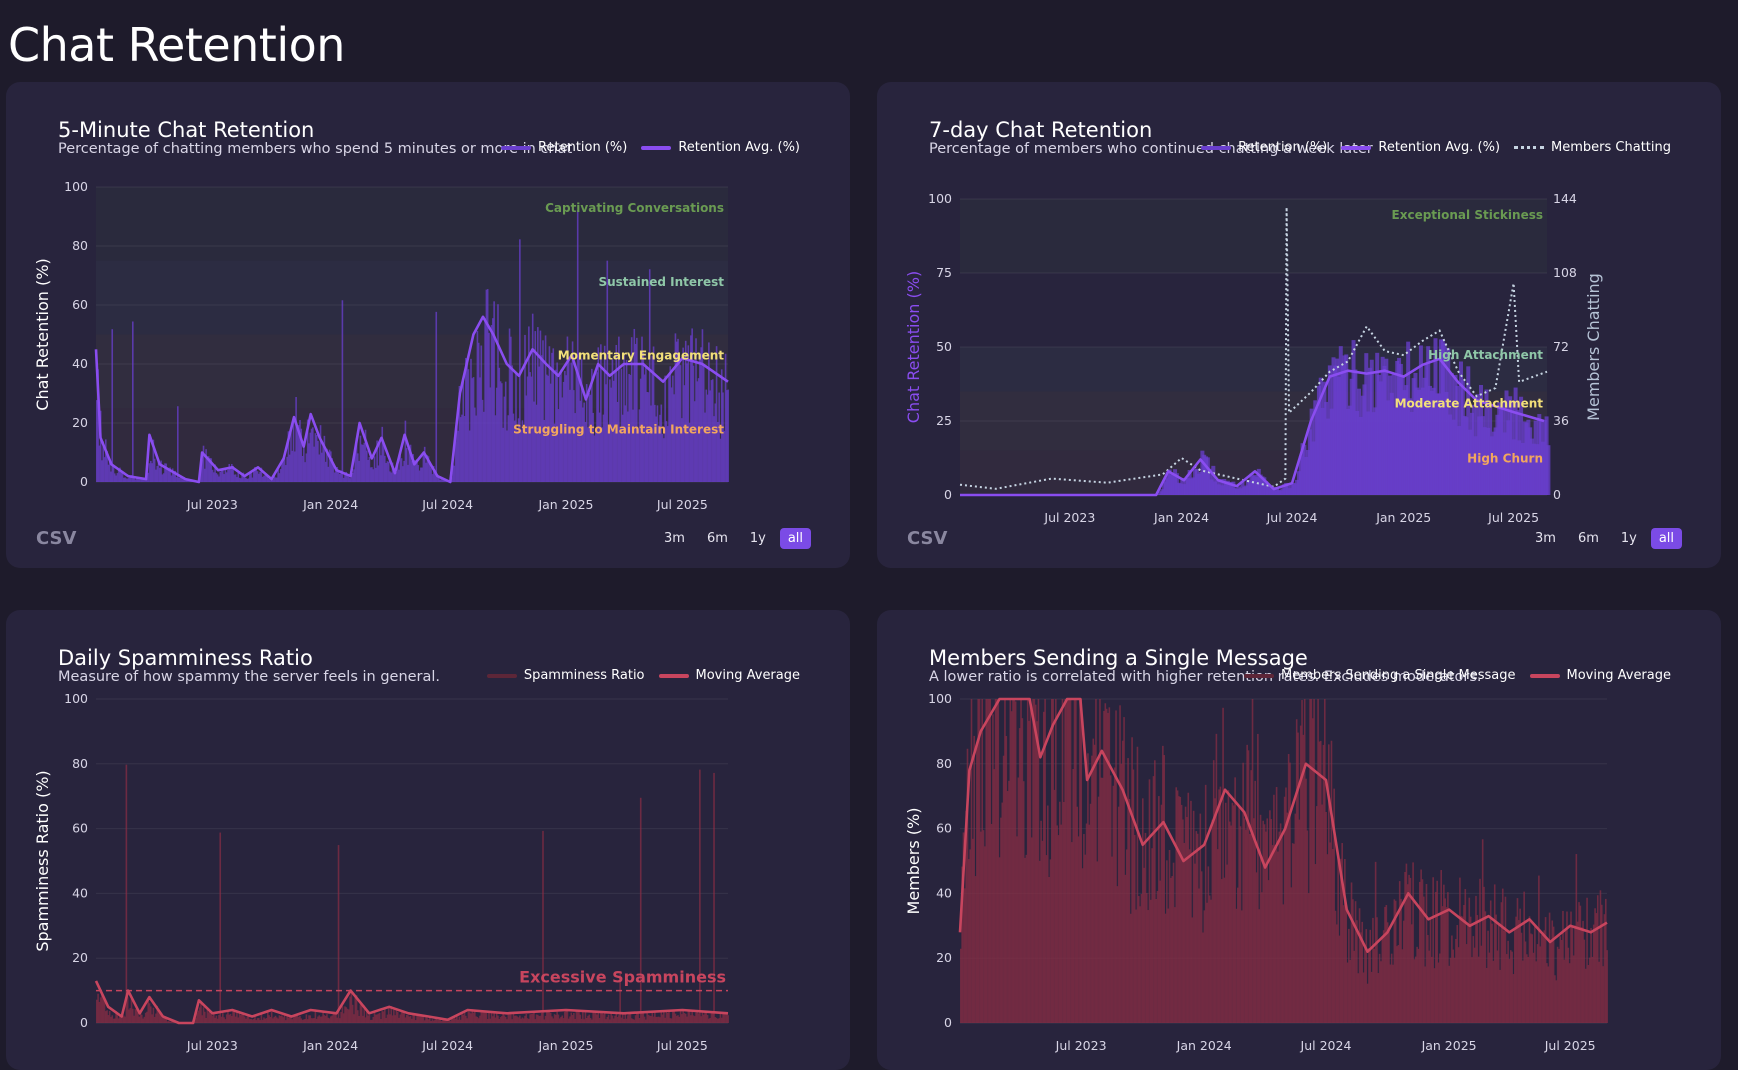 The image size is (1738, 1070). What do you see at coordinates (661, 282) in the screenshot?
I see `band-label: Sustained Interest` at bounding box center [661, 282].